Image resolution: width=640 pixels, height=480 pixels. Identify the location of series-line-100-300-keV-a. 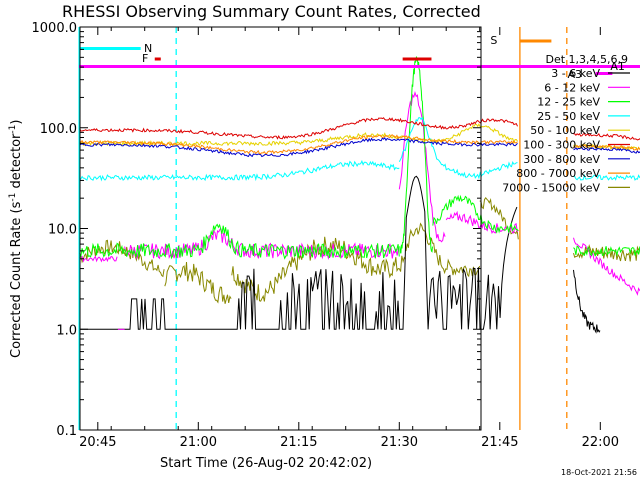
(298, 128).